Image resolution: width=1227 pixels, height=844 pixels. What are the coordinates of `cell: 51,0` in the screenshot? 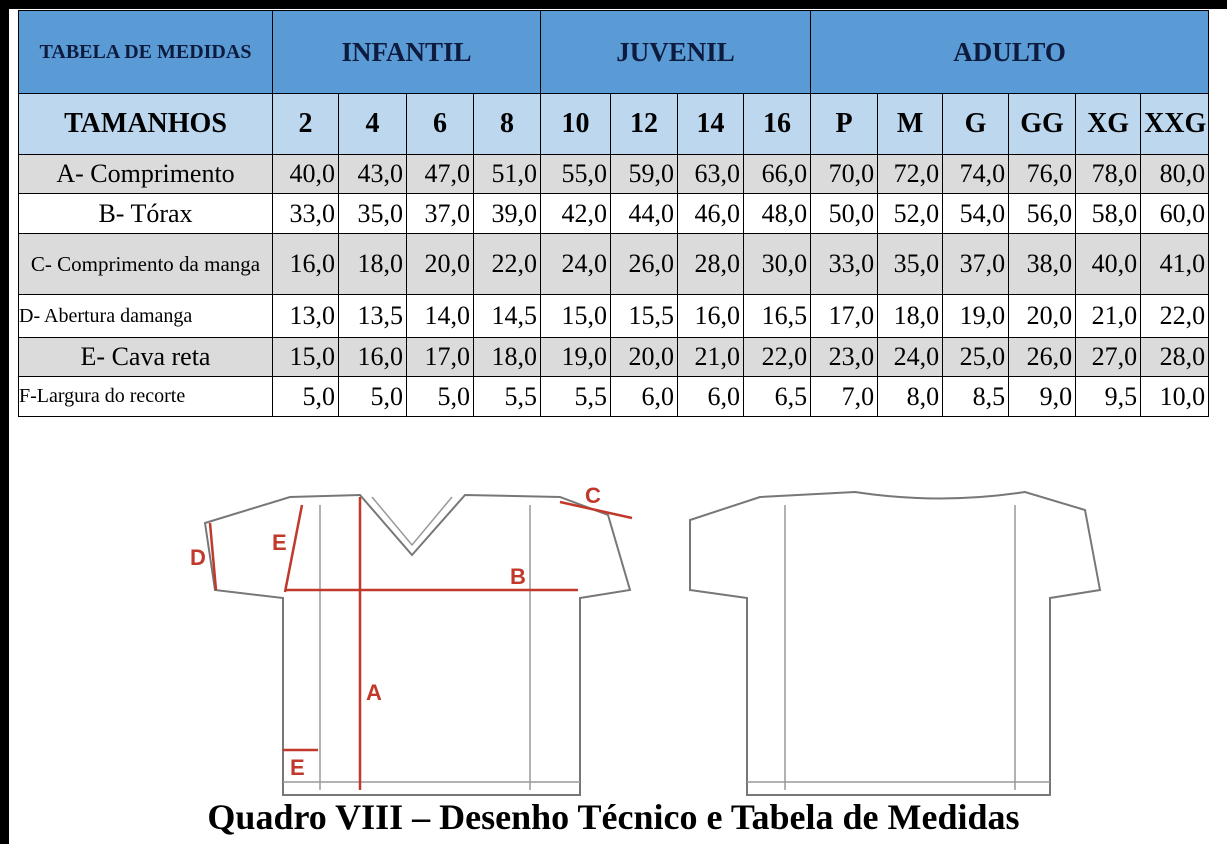 It's located at (507, 174).